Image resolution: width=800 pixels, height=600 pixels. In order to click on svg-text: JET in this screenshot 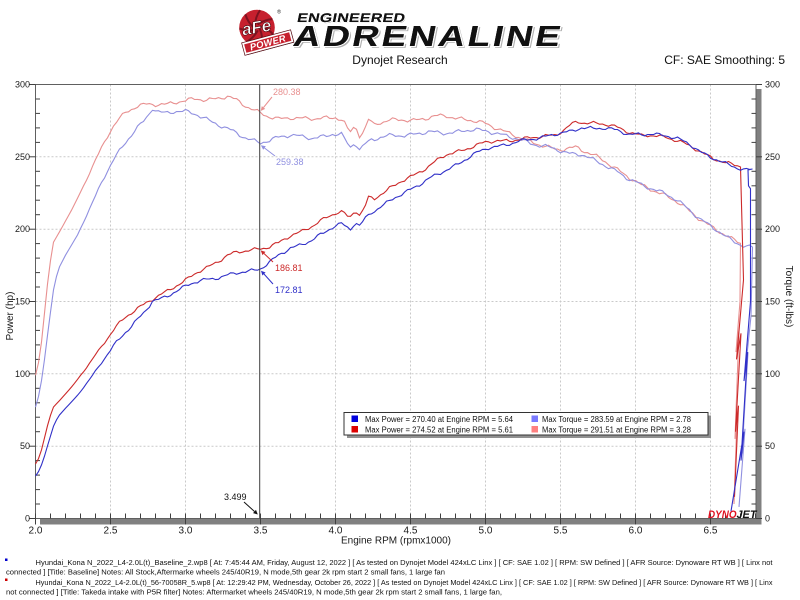, I will do `click(747, 515)`.